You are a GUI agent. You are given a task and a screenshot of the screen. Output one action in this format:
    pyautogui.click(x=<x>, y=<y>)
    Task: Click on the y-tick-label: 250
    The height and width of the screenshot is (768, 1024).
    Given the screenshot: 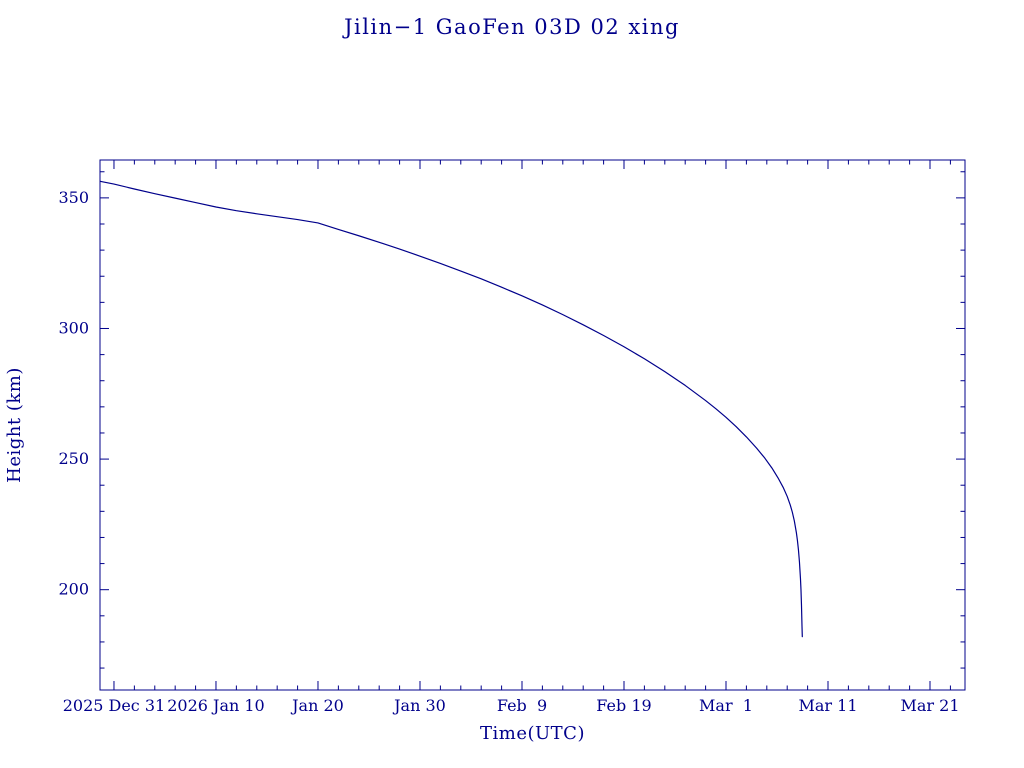 What is the action you would take?
    pyautogui.click(x=73, y=458)
    